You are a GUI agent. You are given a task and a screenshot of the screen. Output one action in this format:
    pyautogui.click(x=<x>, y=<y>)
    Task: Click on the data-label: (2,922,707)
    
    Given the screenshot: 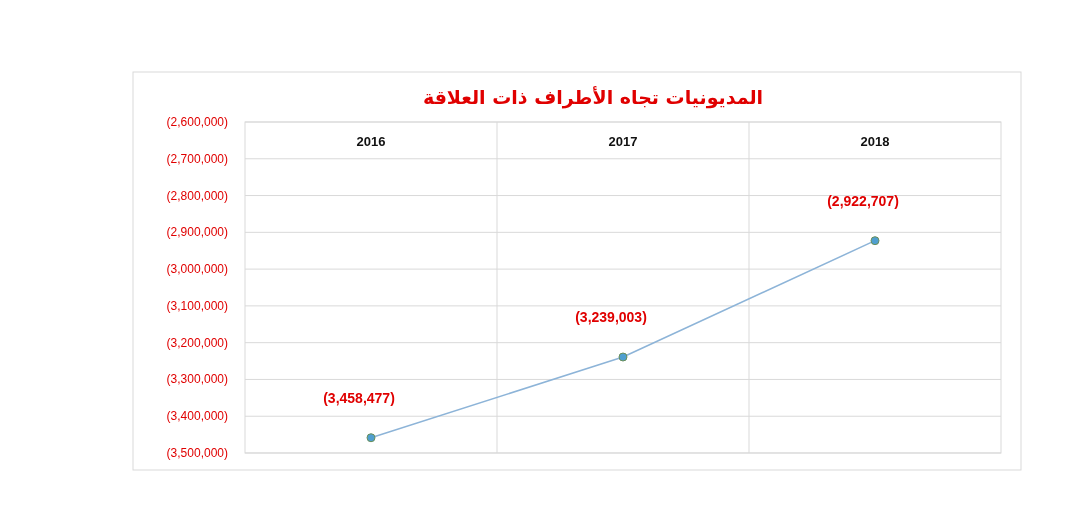 What is the action you would take?
    pyautogui.click(x=863, y=200)
    